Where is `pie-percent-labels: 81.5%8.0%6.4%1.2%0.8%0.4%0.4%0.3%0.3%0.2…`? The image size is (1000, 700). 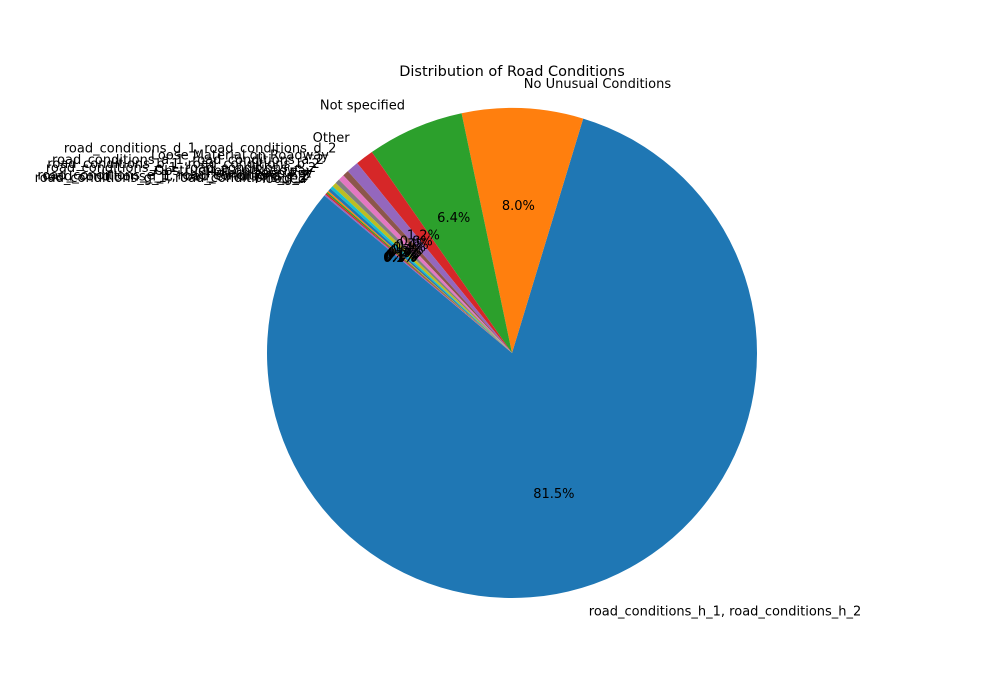
pie-percent-labels: 81.5%8.0%6.4%1.2%0.8%0.4%0.4%0.3%0.3%0.2… is located at coordinates (478, 350).